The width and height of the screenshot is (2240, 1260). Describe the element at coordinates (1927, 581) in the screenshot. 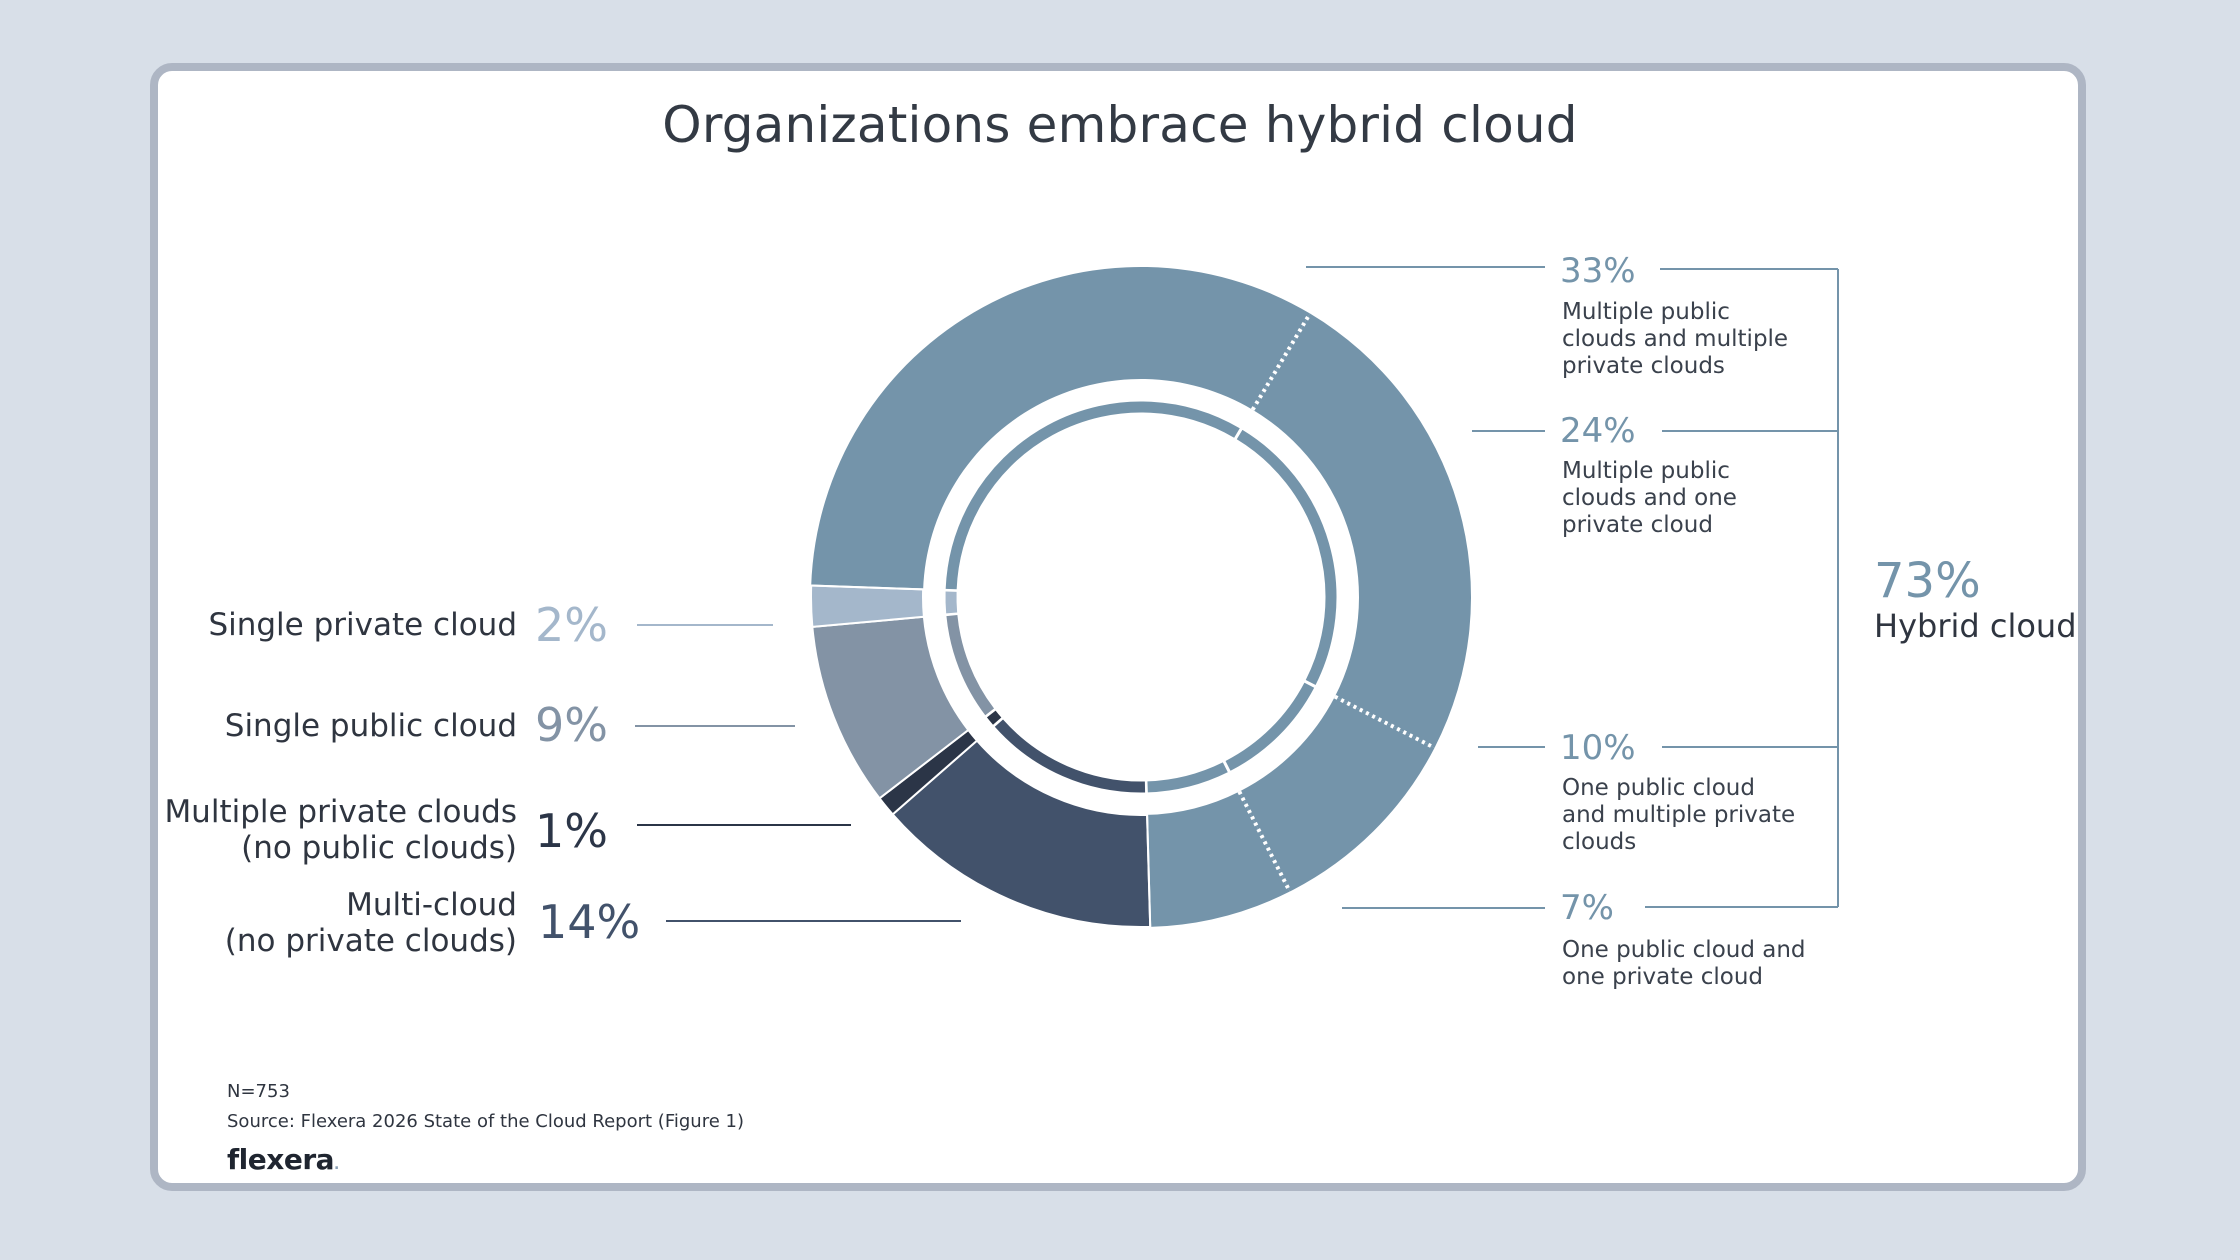

I see `pct-hybrid-cloud: 73%` at that location.